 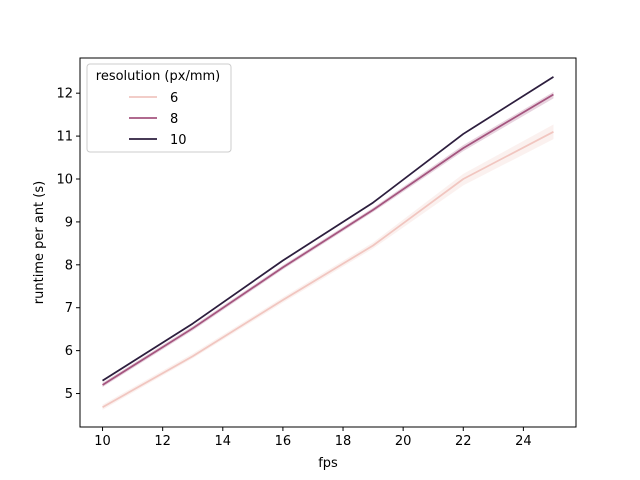 What do you see at coordinates (174, 119) in the screenshot?
I see `legend-label-1: 8` at bounding box center [174, 119].